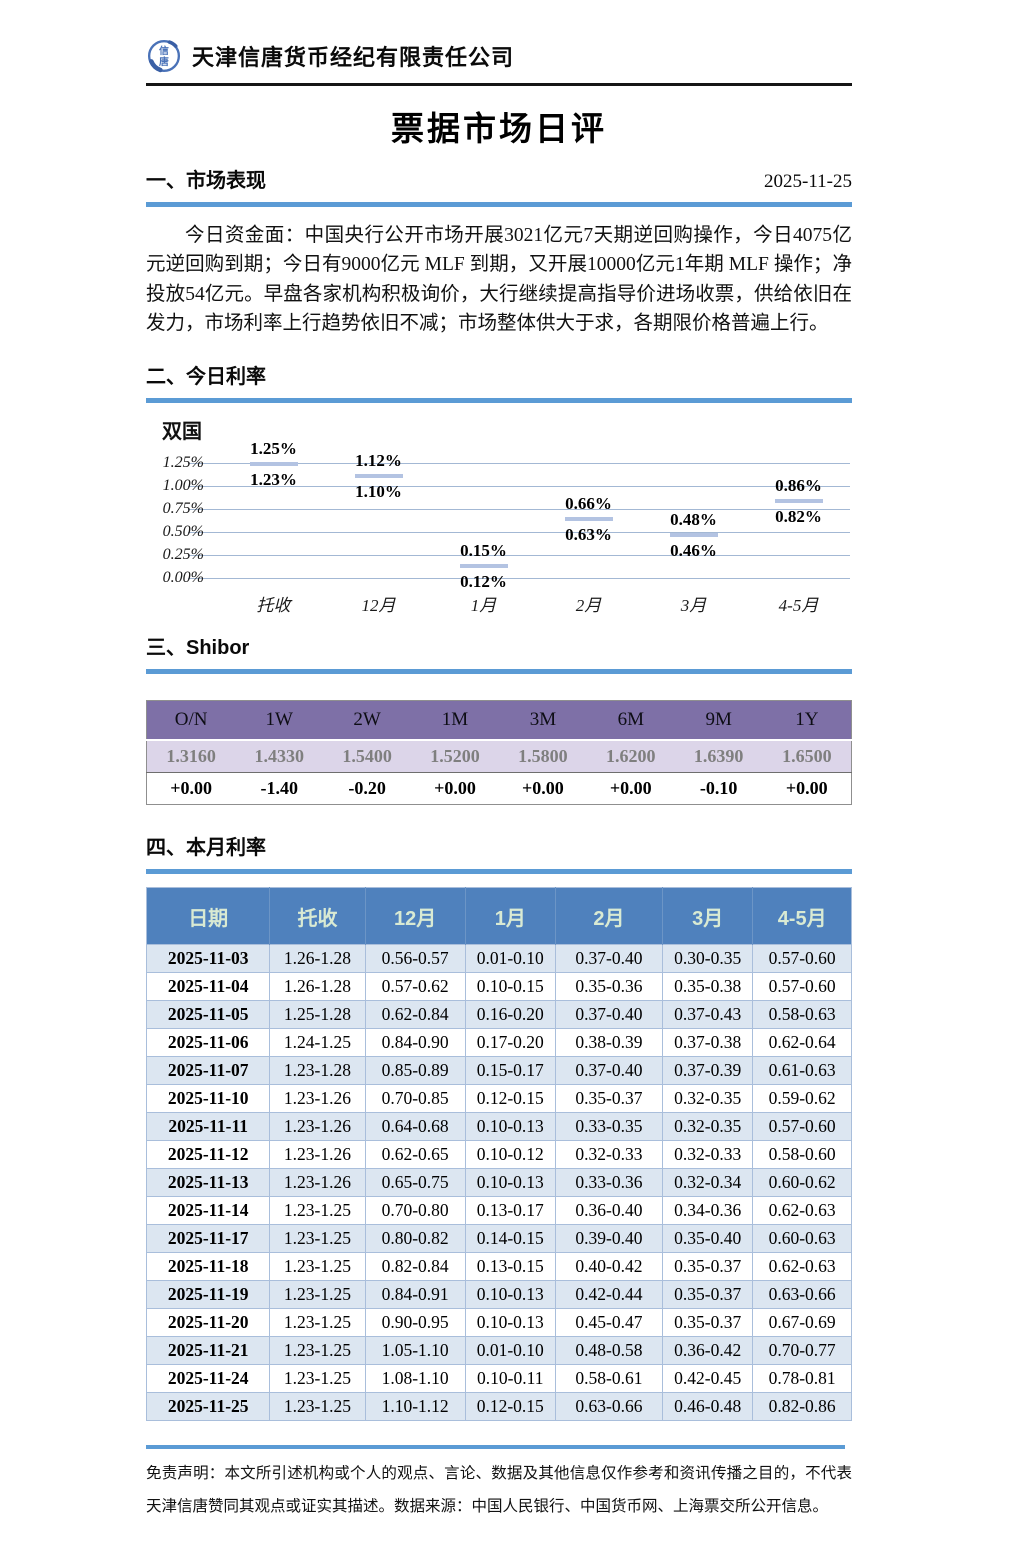  I want to click on monthly-rate-cell: 0.70-0.85, so click(415, 1098).